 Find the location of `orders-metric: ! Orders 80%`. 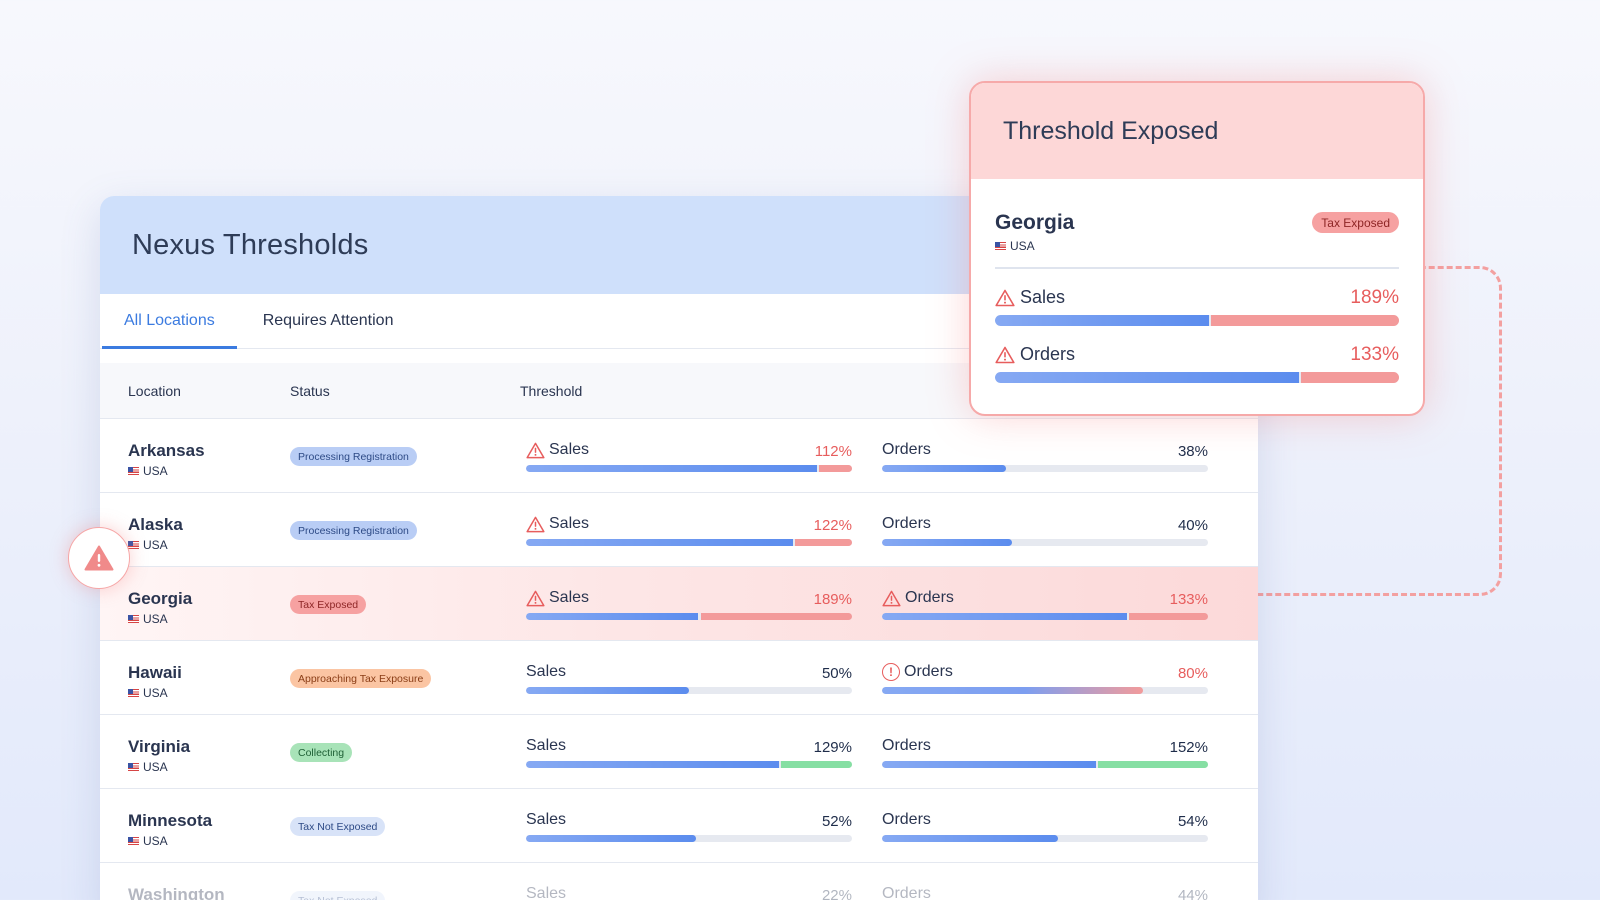

orders-metric: ! Orders 80% is located at coordinates (1045, 680).